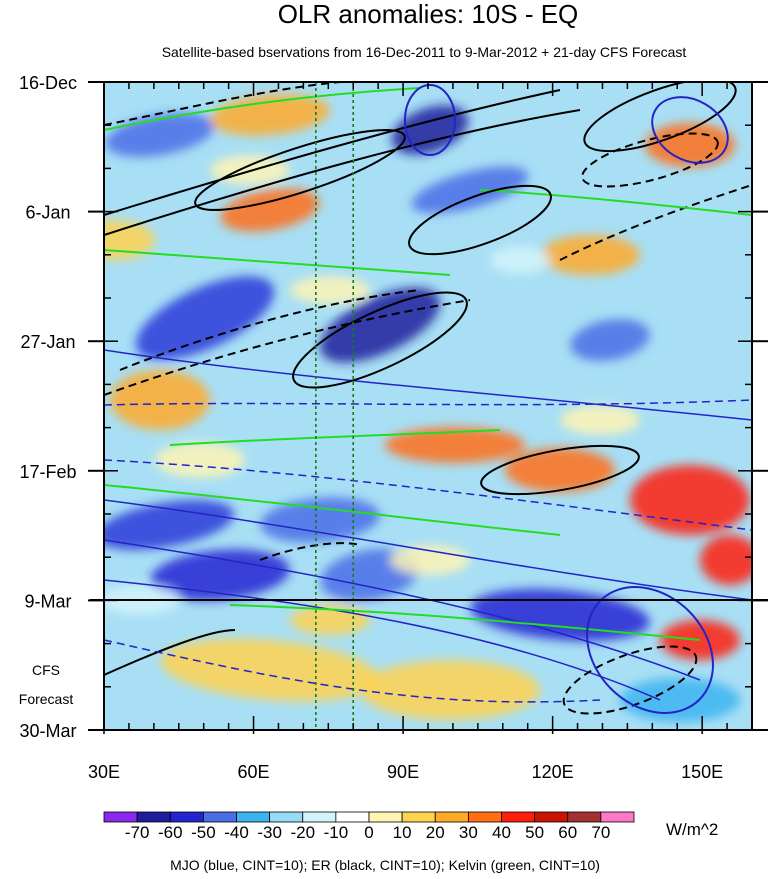 The width and height of the screenshot is (770, 879). I want to click on y-tick-label: 6-Jan, so click(47, 213).